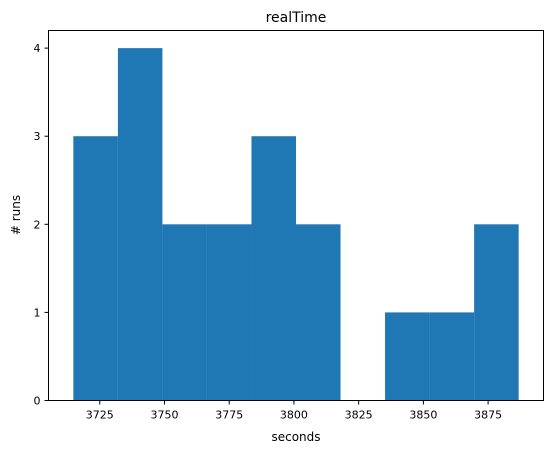  Describe the element at coordinates (295, 437) in the screenshot. I see `x-axis-label: seconds` at that location.